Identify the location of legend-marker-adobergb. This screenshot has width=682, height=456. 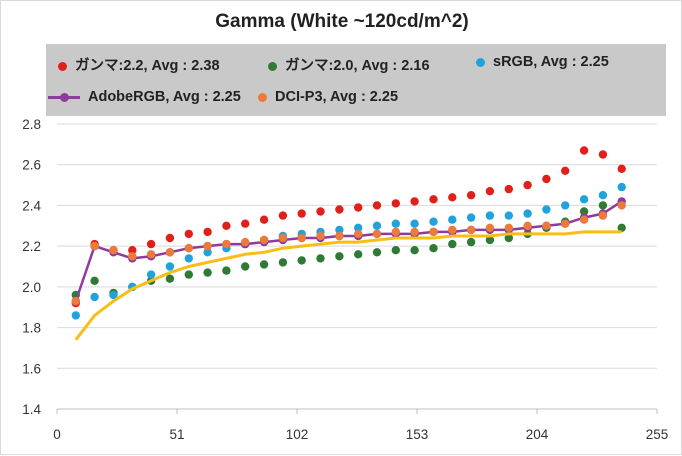
(64, 97).